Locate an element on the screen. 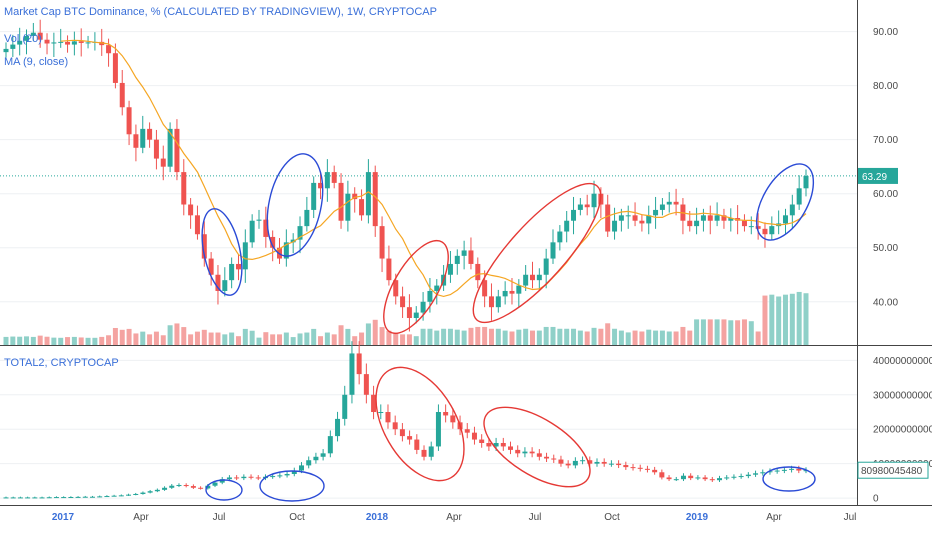  y-tick-label: 40.00 is located at coordinates (885, 302).